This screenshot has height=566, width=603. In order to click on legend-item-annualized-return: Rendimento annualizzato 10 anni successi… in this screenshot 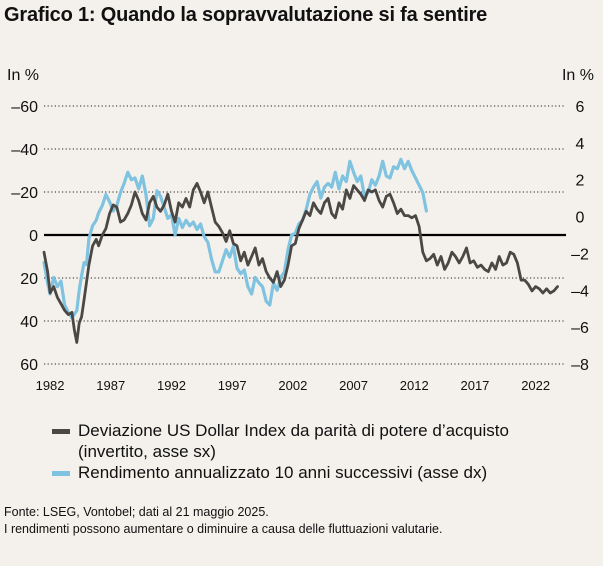, I will do `click(278, 472)`.